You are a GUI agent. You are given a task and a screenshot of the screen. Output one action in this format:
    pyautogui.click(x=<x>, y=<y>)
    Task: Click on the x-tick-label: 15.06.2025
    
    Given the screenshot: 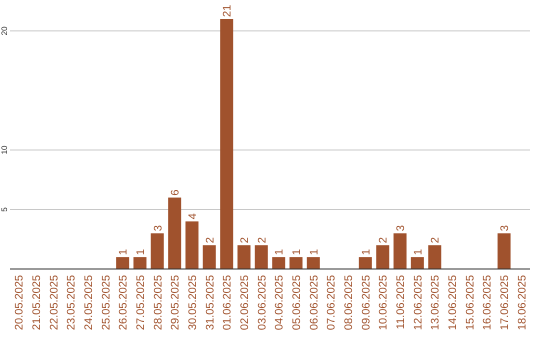 What is the action you would take?
    pyautogui.click(x=470, y=302)
    